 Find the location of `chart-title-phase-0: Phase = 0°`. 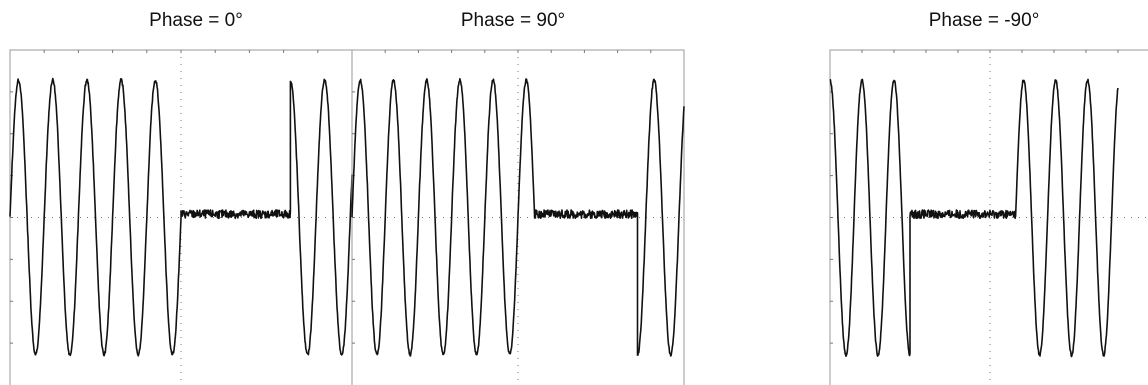

chart-title-phase-0: Phase = 0° is located at coordinates (196, 20).